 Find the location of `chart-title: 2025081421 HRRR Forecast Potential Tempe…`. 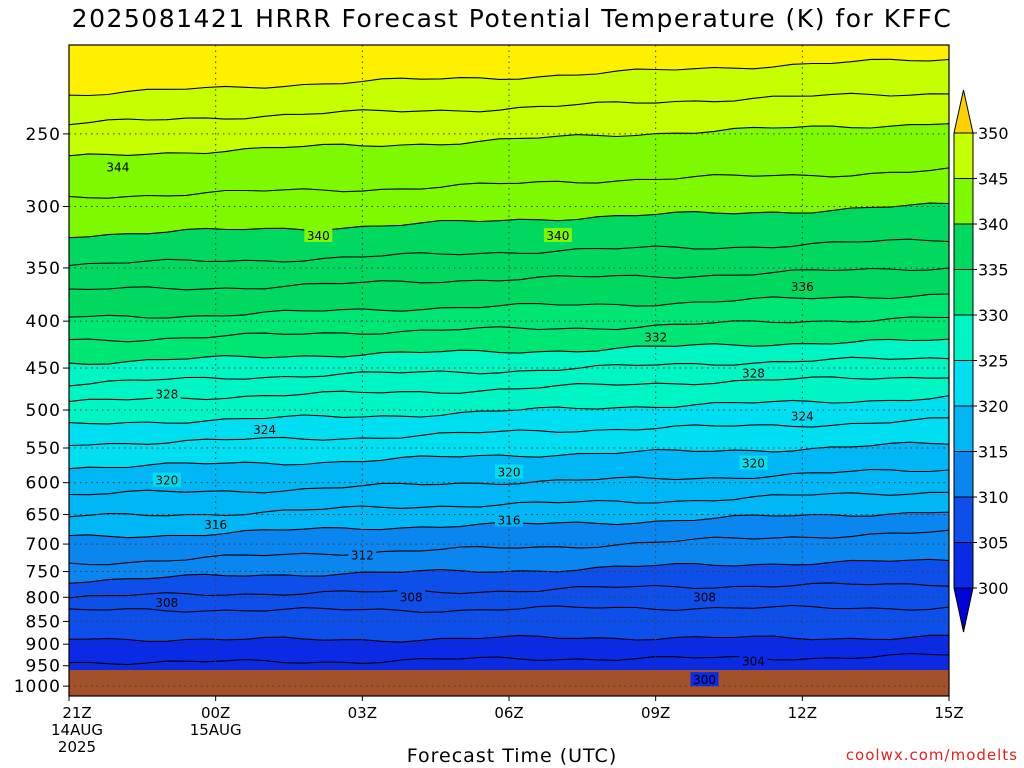

chart-title: 2025081421 HRRR Forecast Potential Tempe… is located at coordinates (512, 18).